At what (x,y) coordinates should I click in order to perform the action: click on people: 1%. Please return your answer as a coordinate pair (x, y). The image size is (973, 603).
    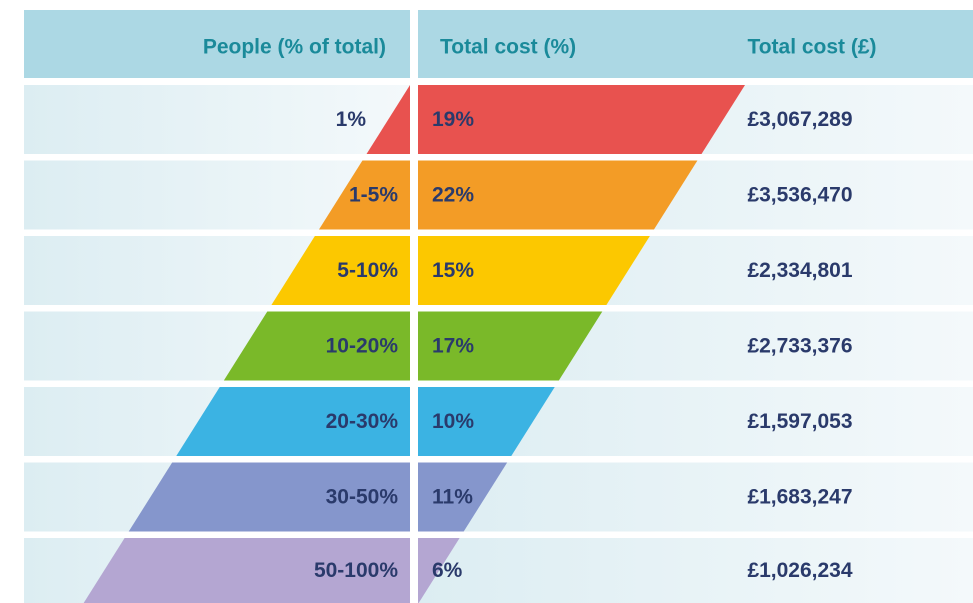
    Looking at the image, I should click on (351, 119).